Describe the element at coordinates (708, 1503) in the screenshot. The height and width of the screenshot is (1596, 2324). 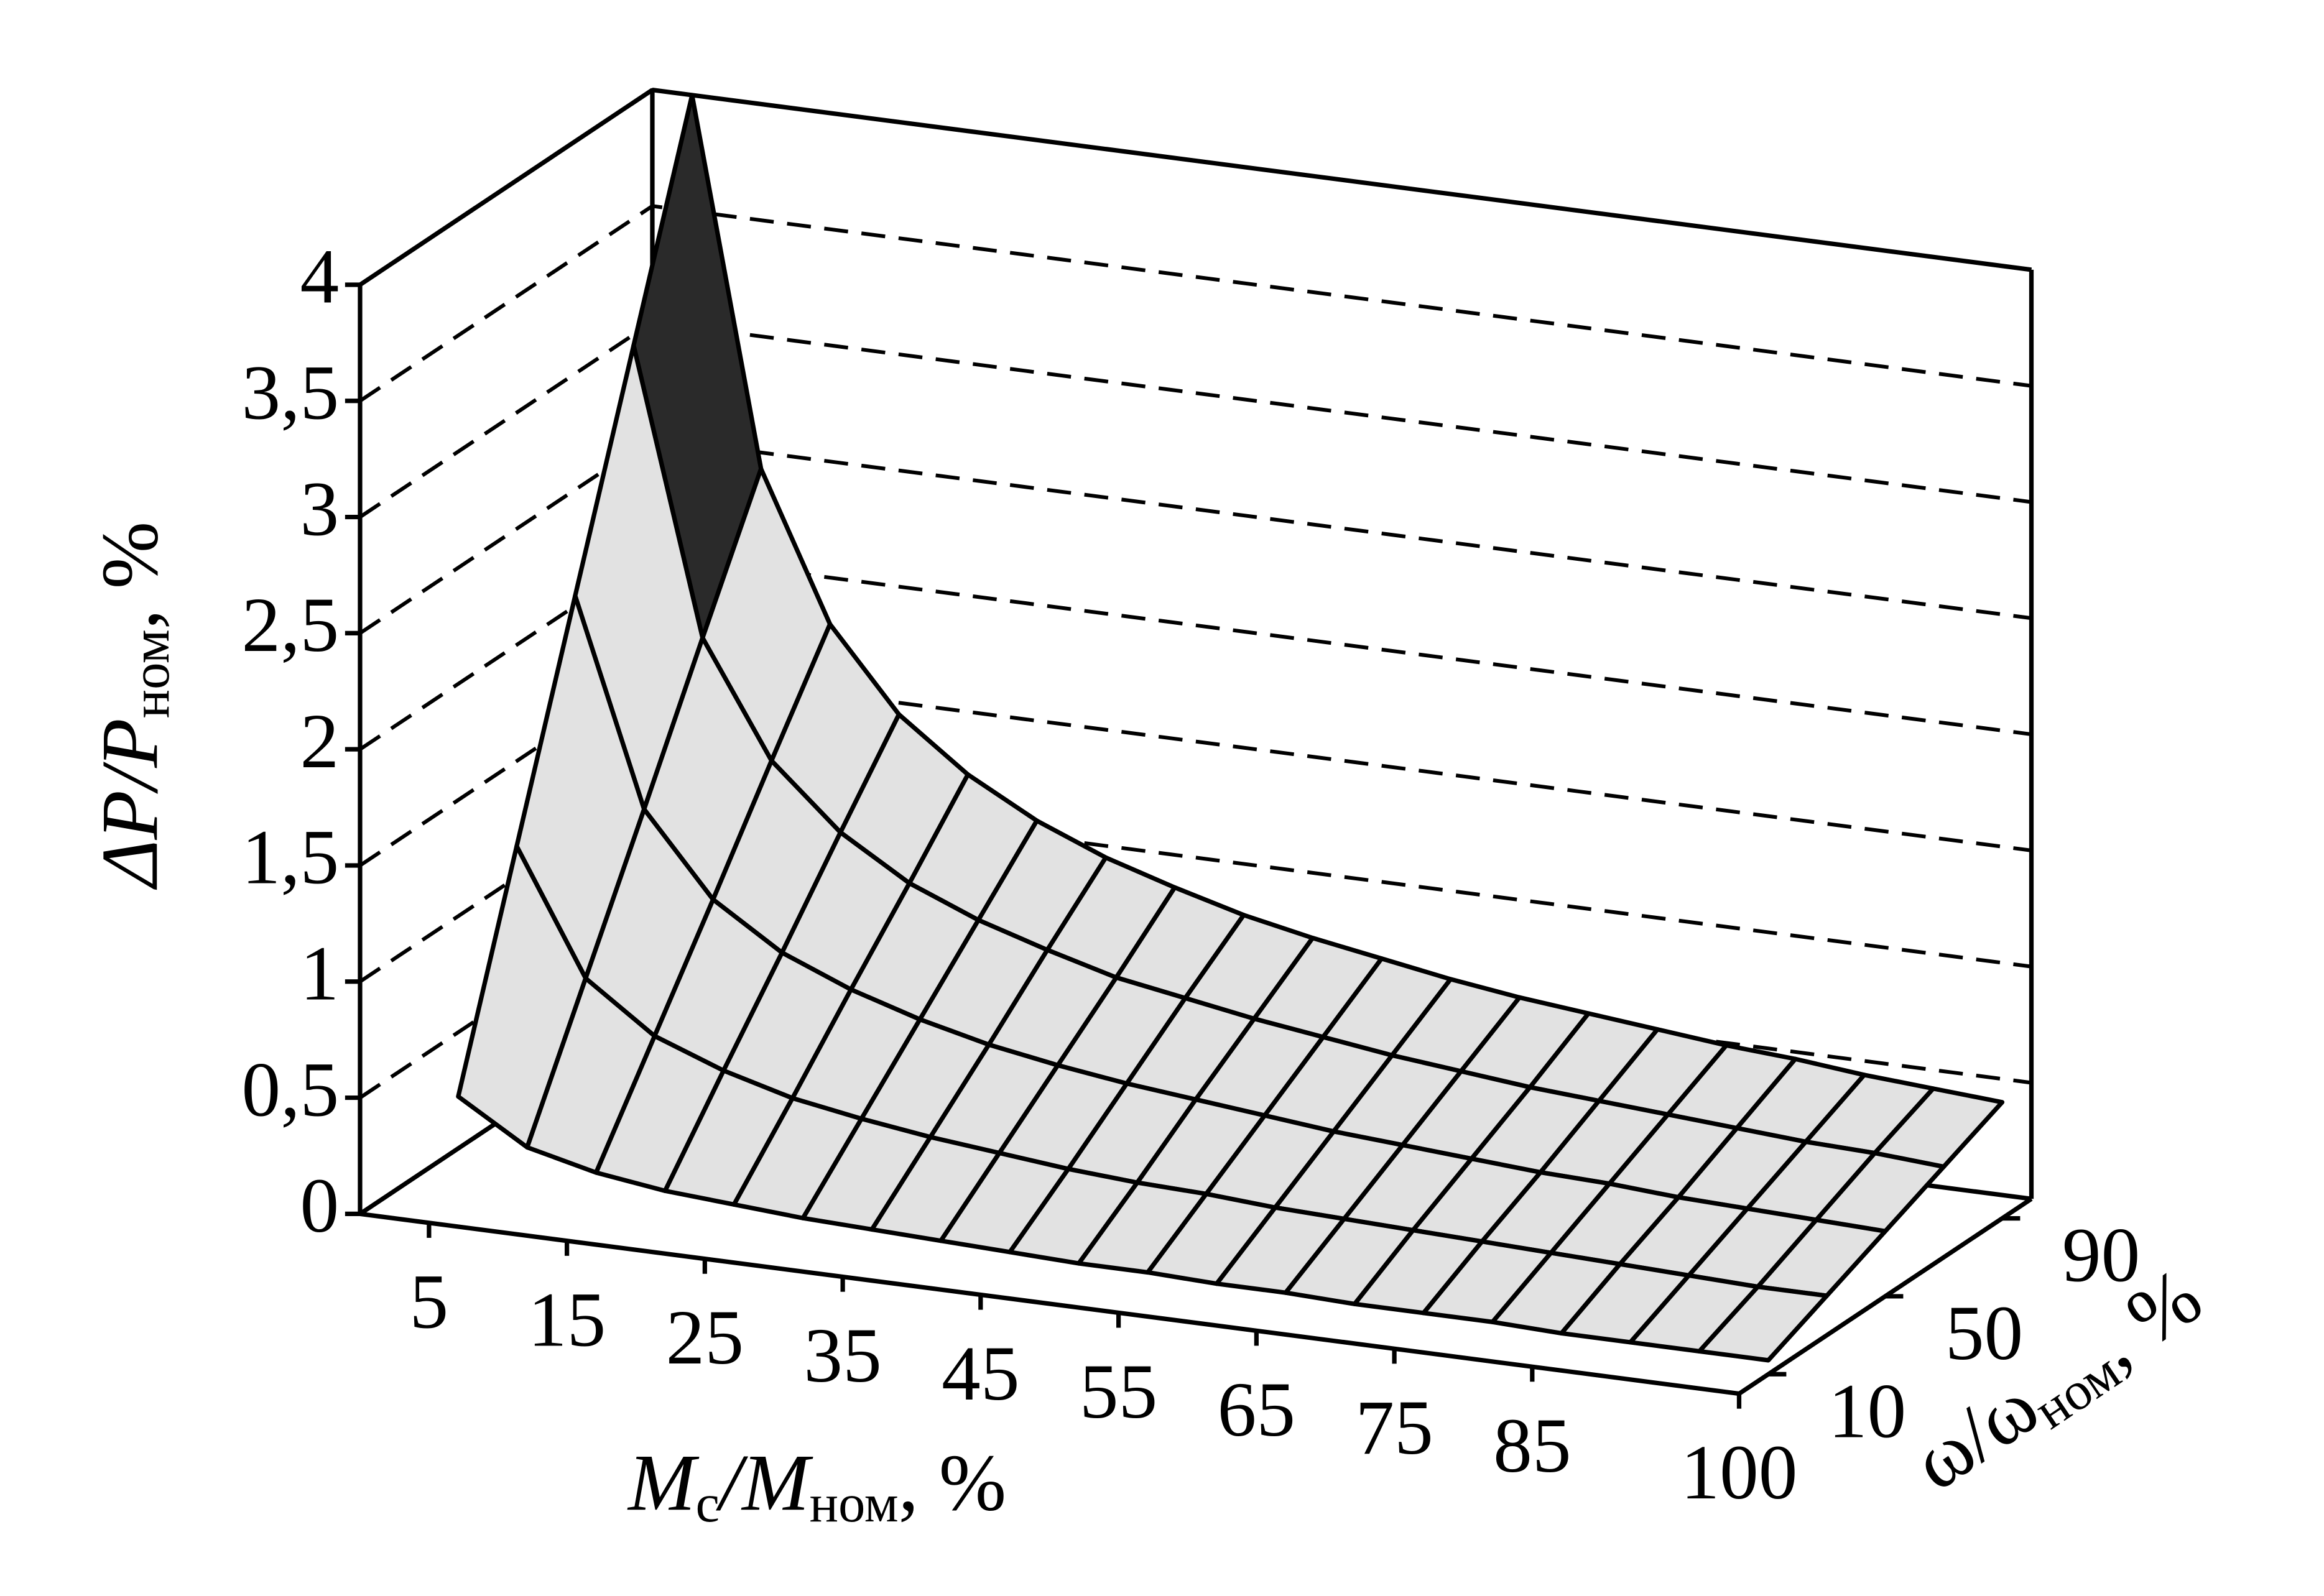
I see `x-label-sub1: c` at that location.